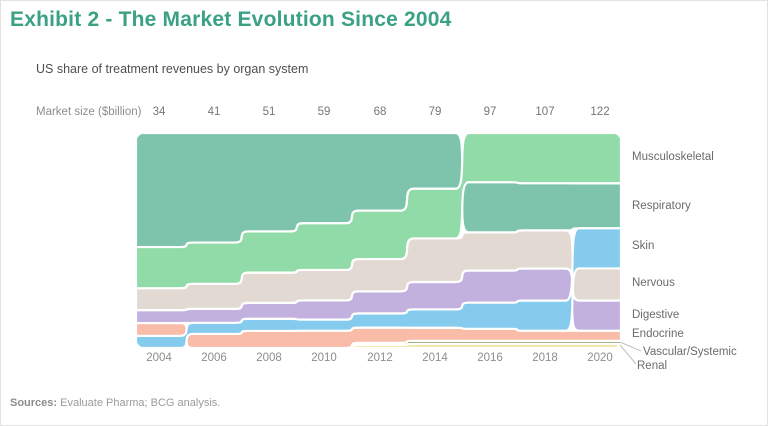 This screenshot has width=768, height=426. What do you see at coordinates (653, 283) in the screenshot?
I see `series-label-nervous: Nervous` at bounding box center [653, 283].